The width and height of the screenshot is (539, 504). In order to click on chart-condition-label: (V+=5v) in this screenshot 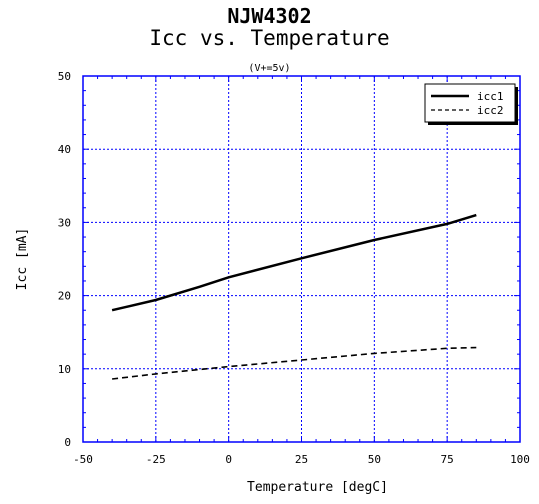, I will do `click(269, 68)`.